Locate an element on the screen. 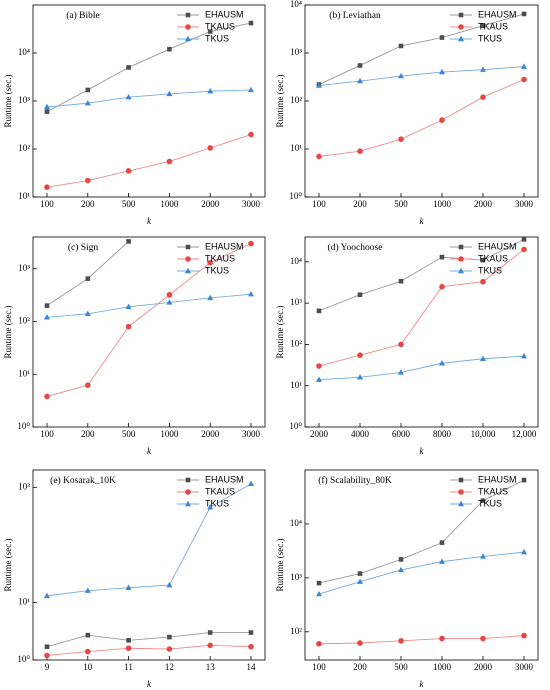 The width and height of the screenshot is (550, 690). x-tick-label: 10,000 is located at coordinates (483, 434).